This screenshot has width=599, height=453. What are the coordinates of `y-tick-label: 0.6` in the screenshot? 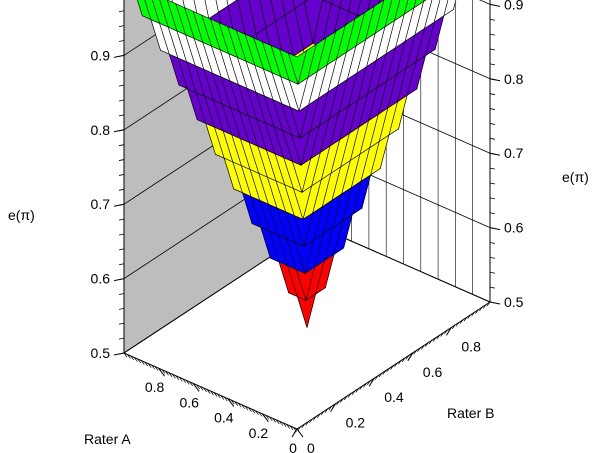 It's located at (433, 372).